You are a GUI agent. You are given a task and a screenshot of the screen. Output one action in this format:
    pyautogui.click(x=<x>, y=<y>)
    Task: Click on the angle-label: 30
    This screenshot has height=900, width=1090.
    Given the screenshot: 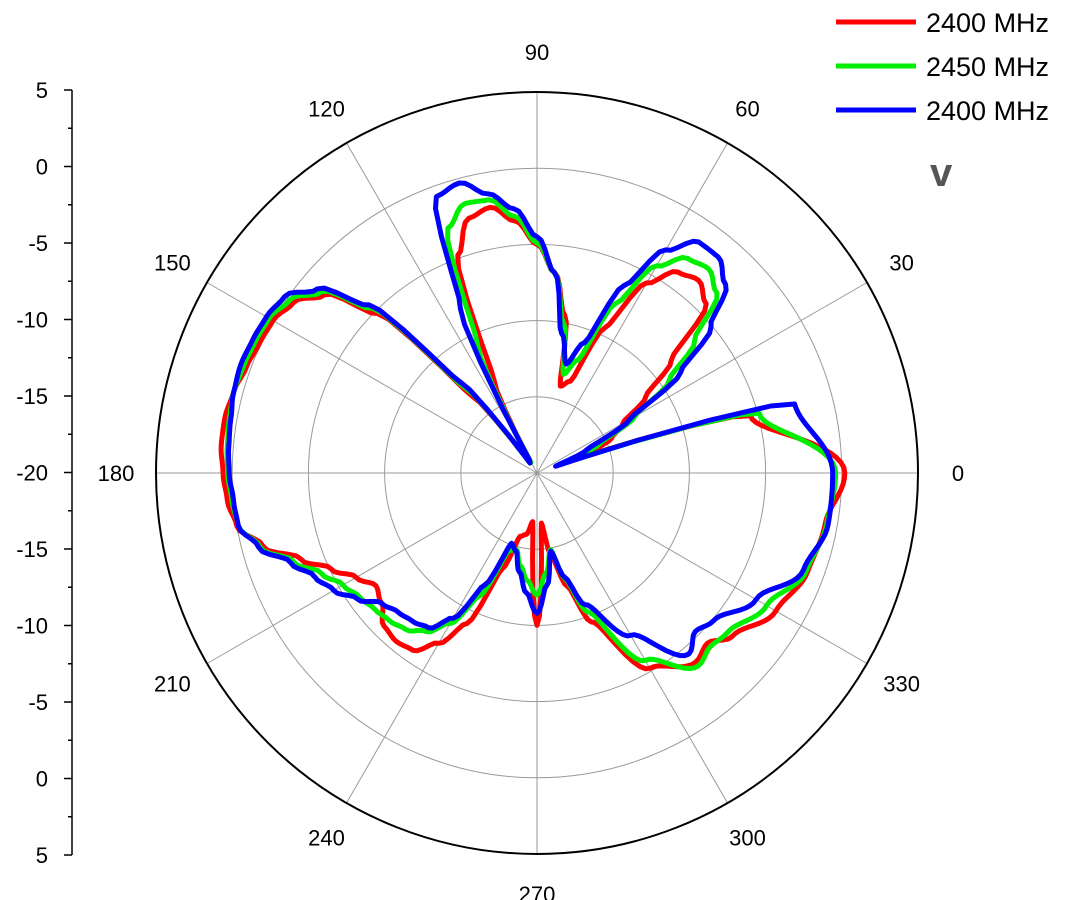 What is the action you would take?
    pyautogui.click(x=901, y=263)
    